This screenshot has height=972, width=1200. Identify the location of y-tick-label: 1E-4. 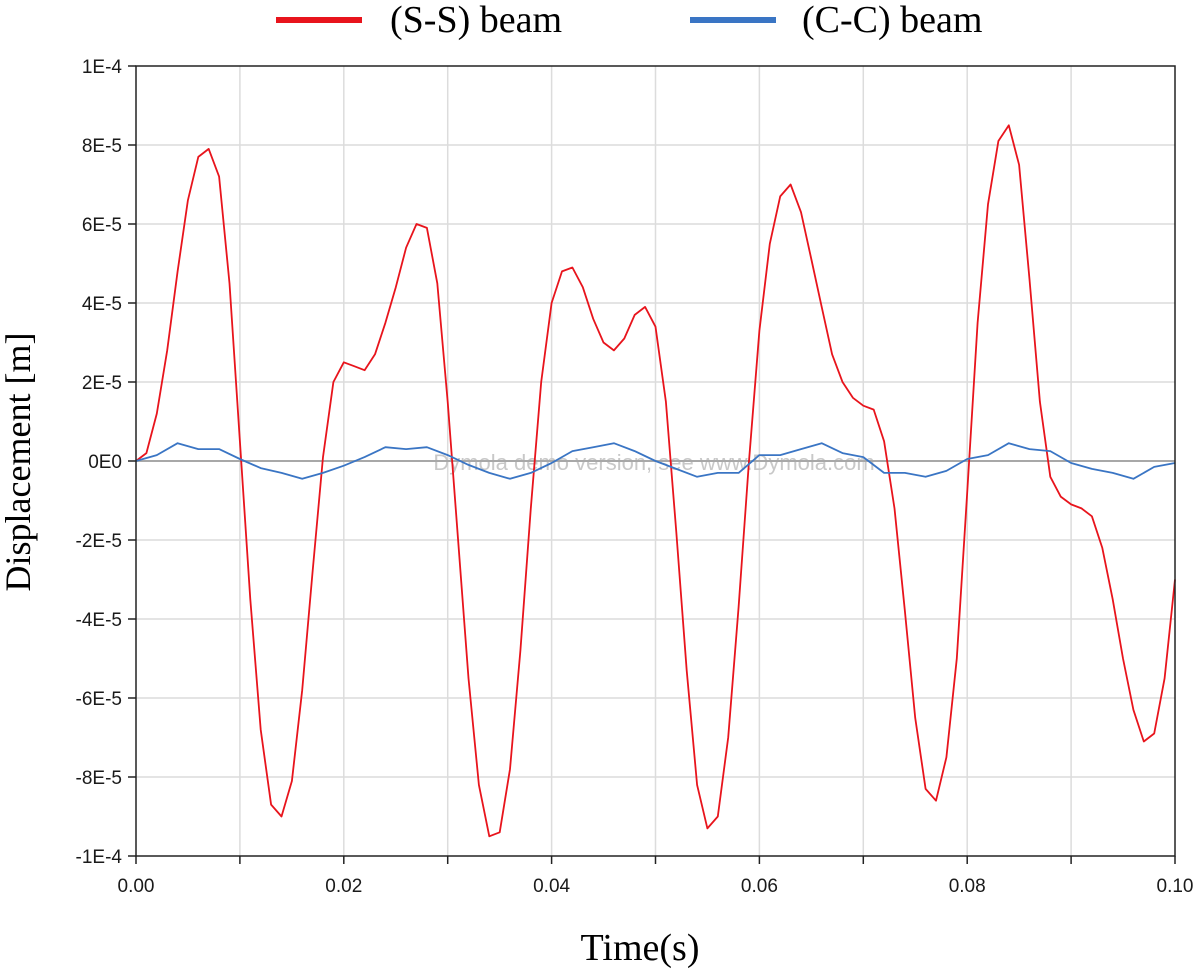
(102, 67).